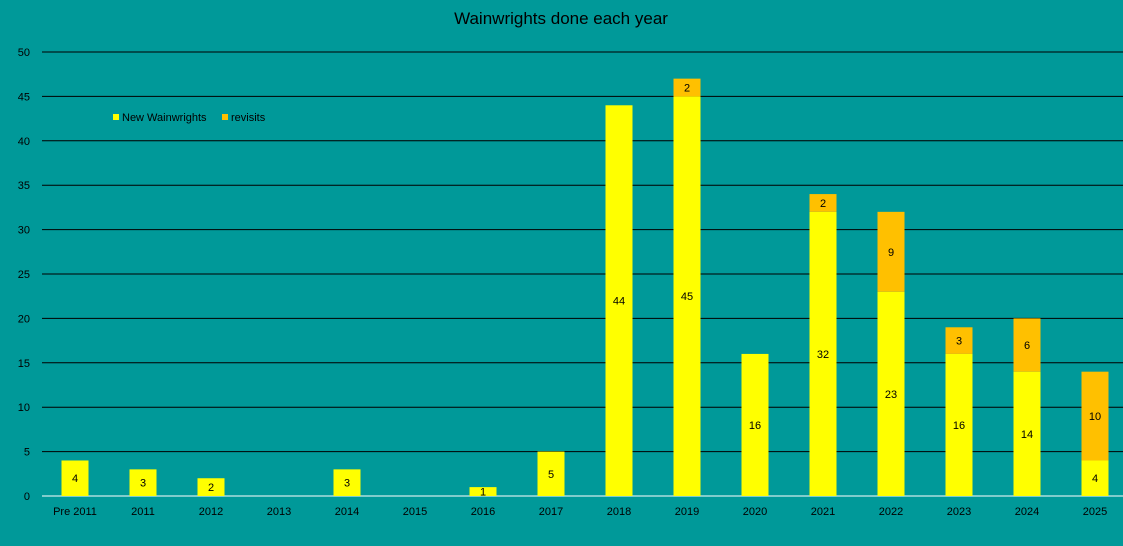 This screenshot has width=1123, height=546. What do you see at coordinates (415, 512) in the screenshot?
I see `x-tick-label: 2015` at bounding box center [415, 512].